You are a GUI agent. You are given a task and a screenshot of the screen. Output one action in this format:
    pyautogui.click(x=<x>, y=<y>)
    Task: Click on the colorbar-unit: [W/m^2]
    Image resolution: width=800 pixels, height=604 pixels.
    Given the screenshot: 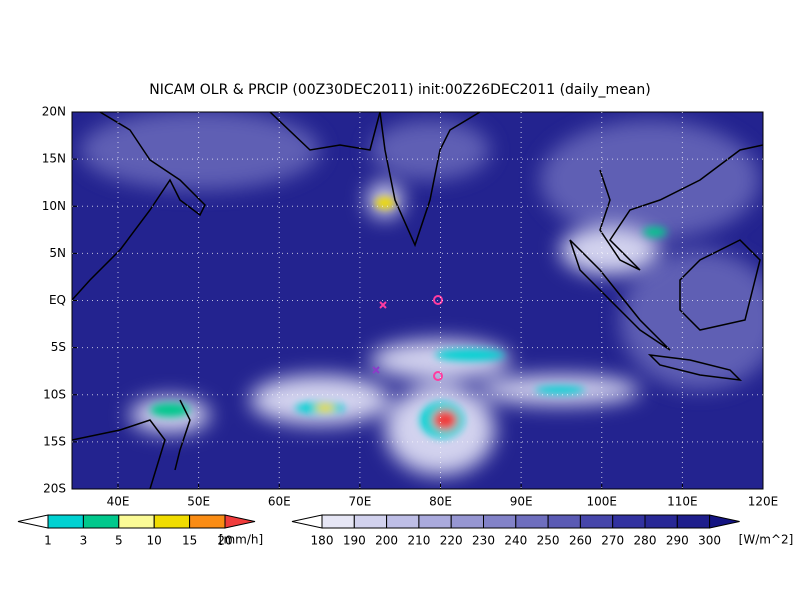 What is the action you would take?
    pyautogui.click(x=766, y=540)
    